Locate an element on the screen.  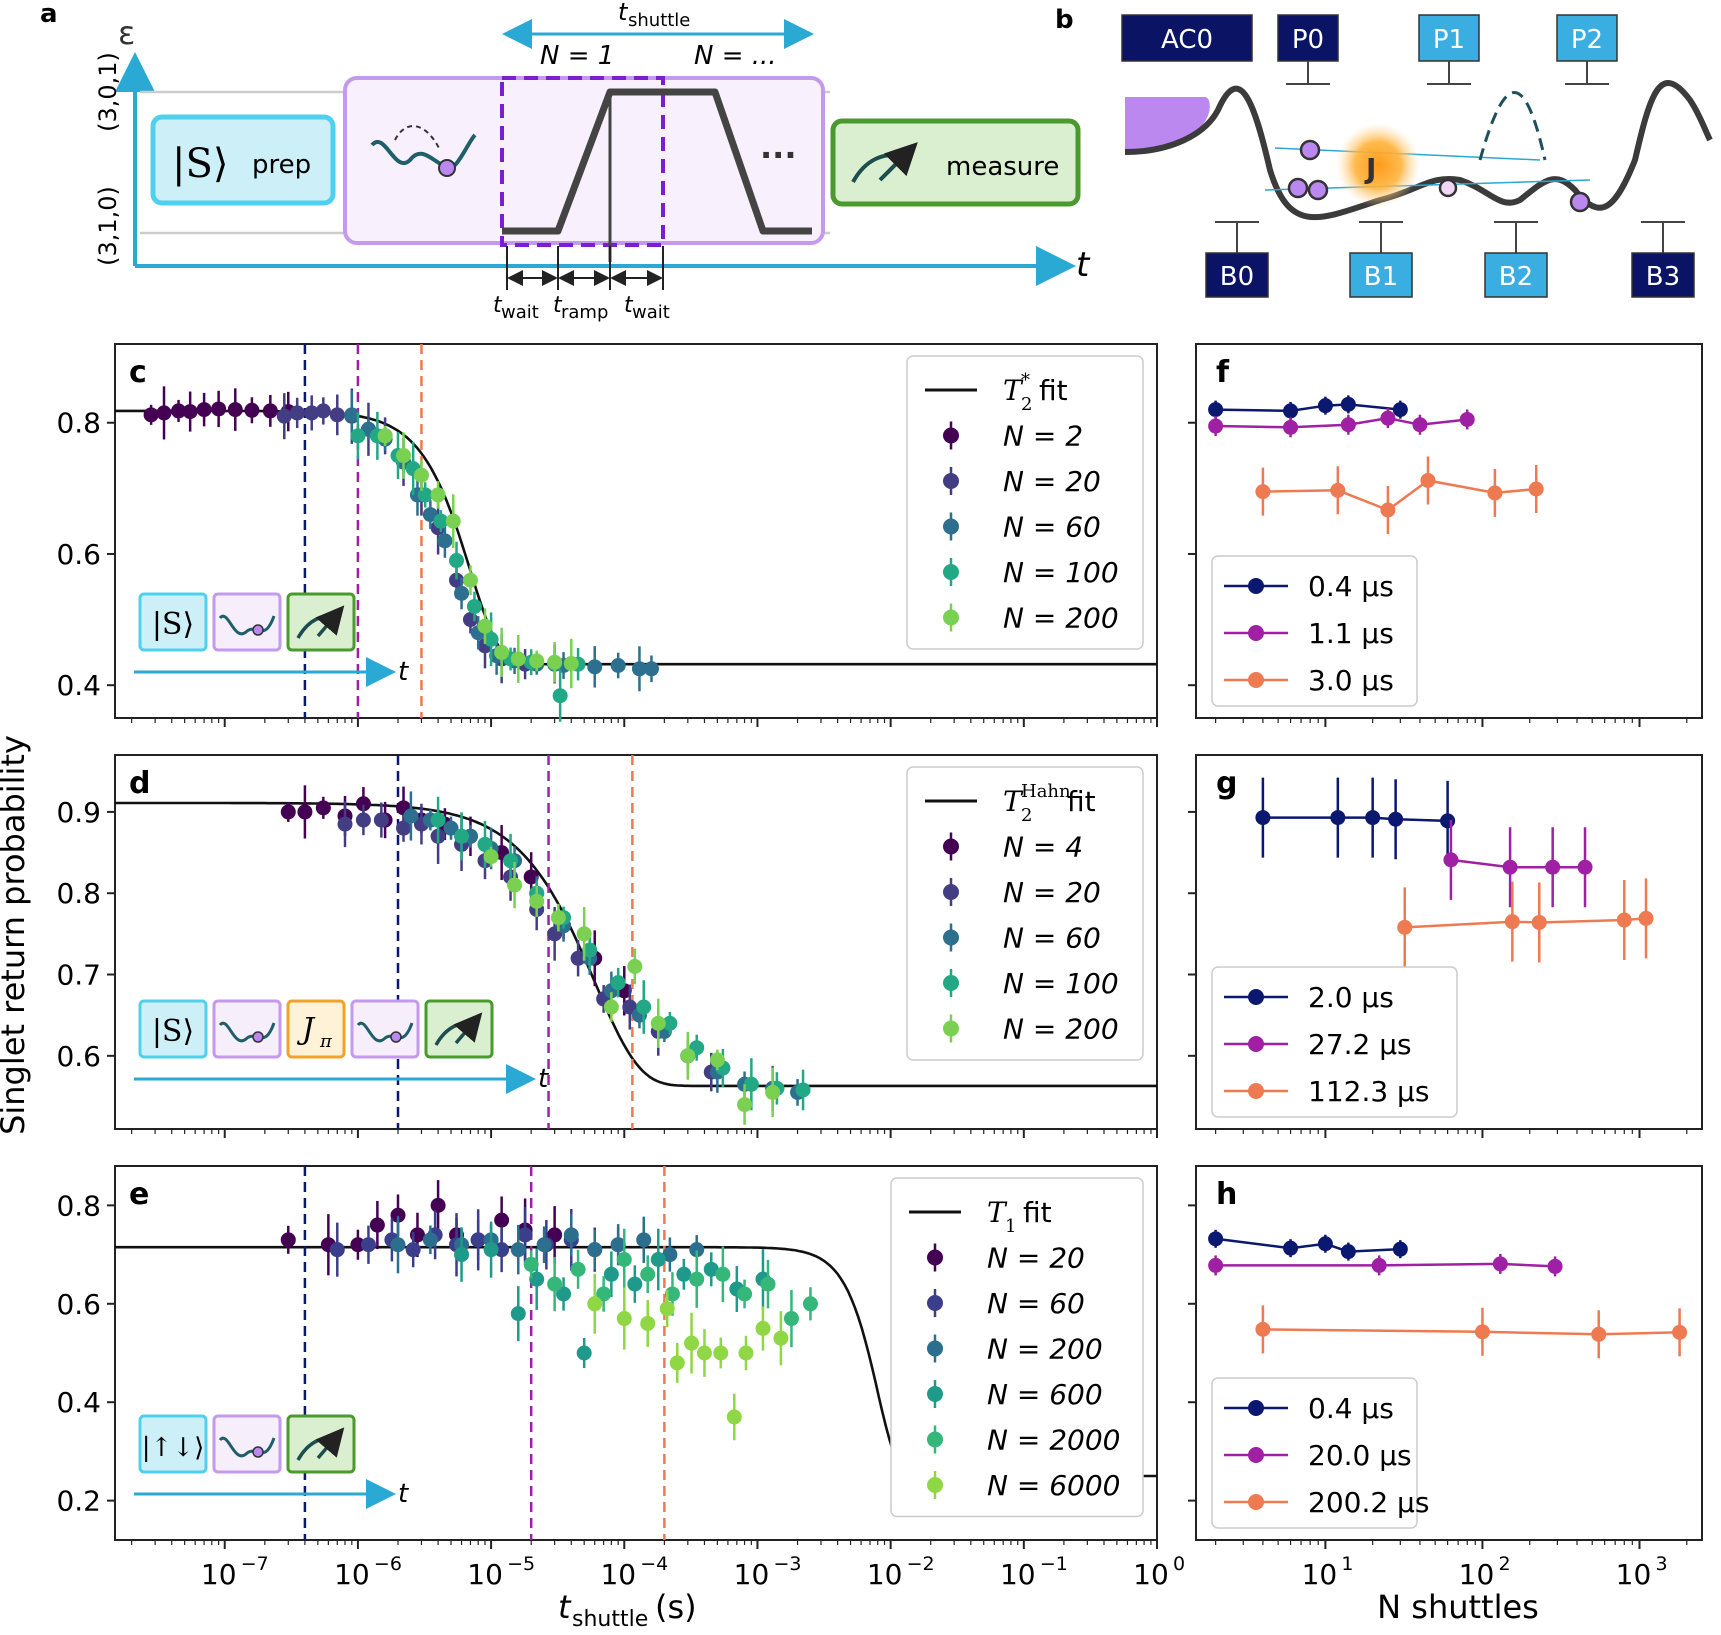
series-N200 is located at coordinates (478, 557).